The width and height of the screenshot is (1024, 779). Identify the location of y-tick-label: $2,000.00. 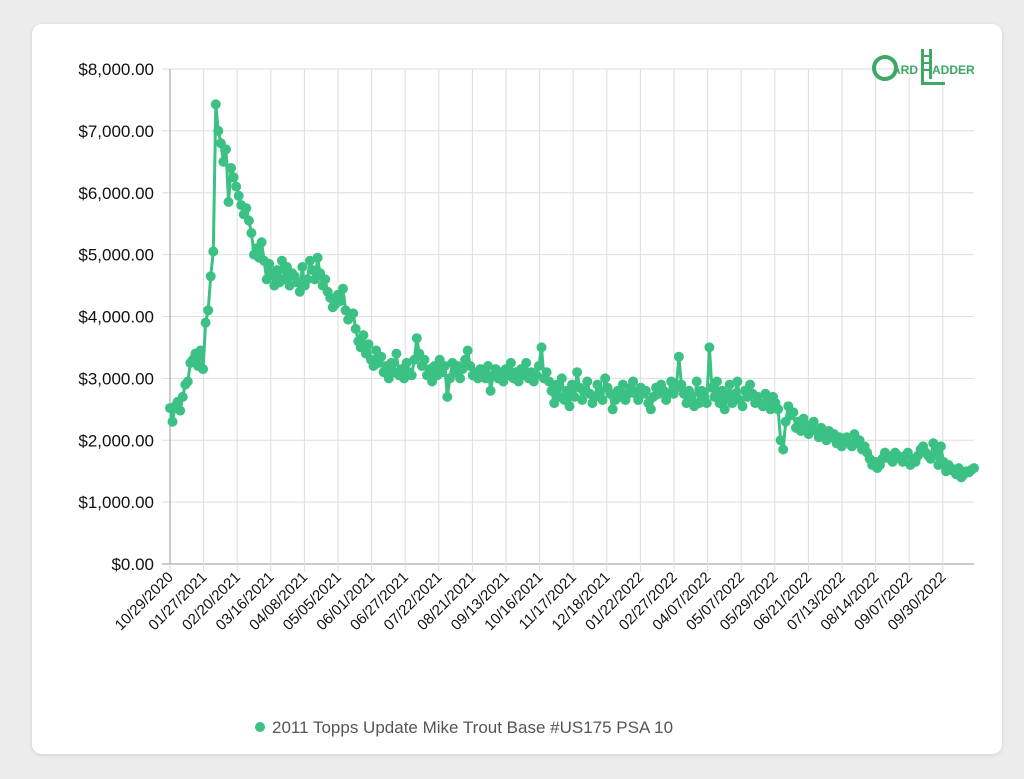
(116, 440).